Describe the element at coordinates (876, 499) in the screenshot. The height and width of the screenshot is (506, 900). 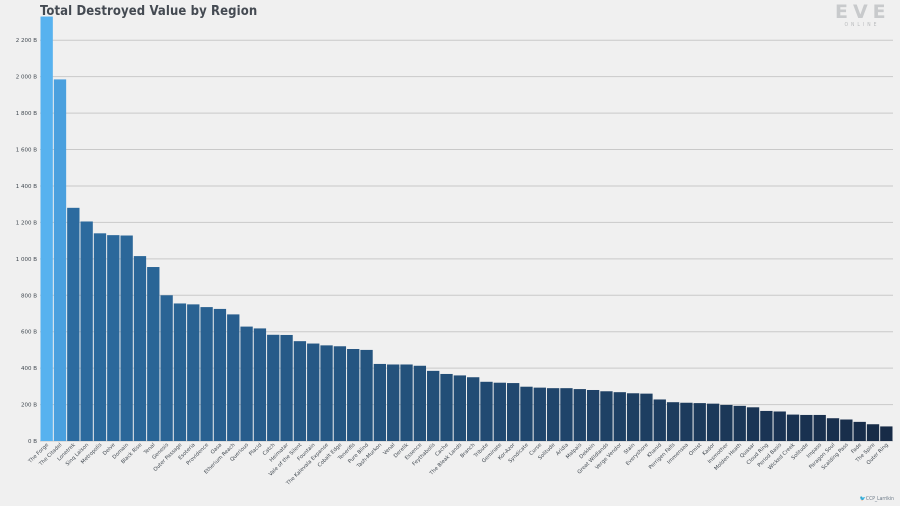
I see `twitter-credit: 🐦CCP_Larrikin` at that location.